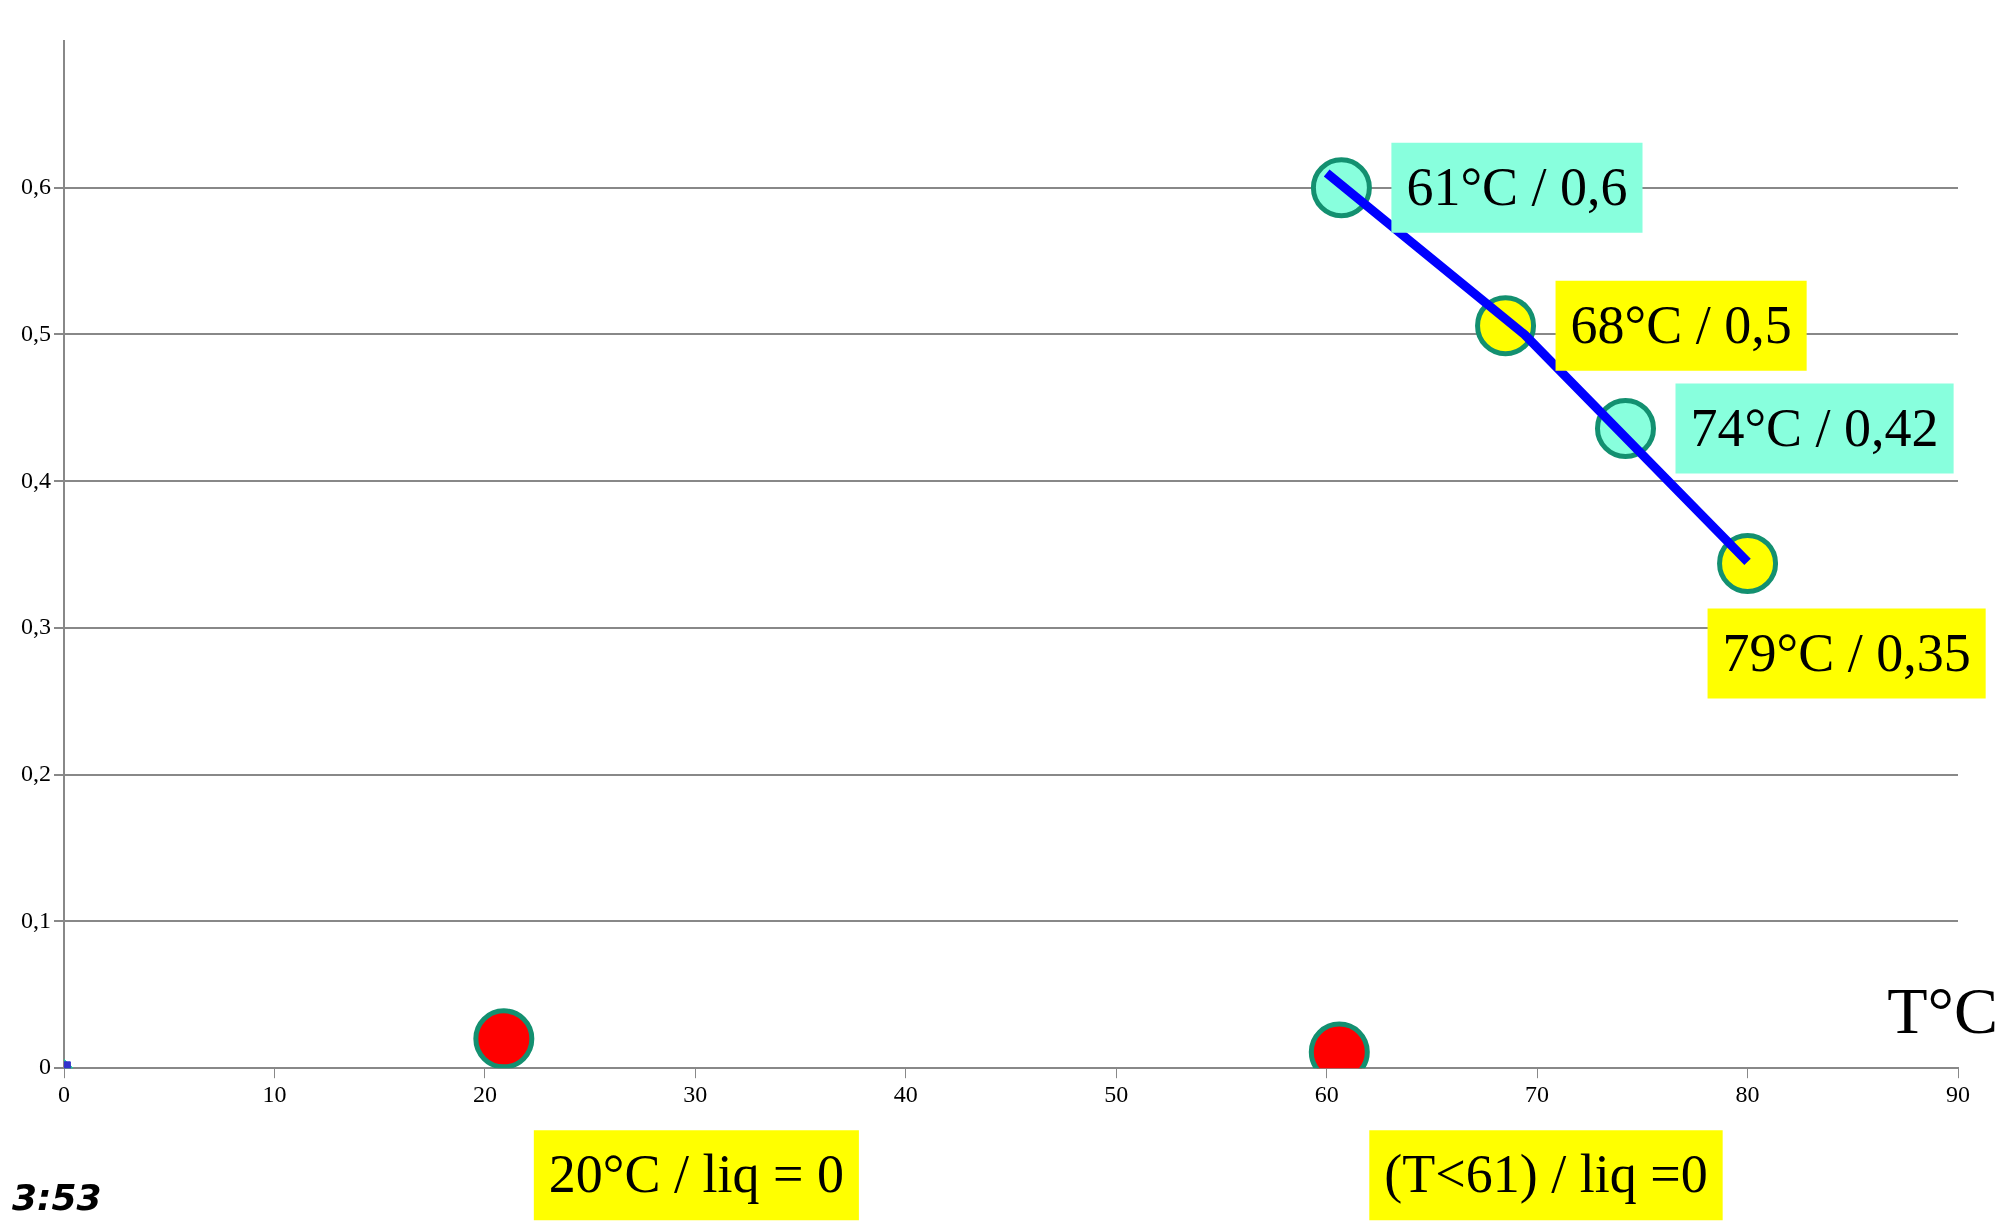 Image resolution: width=2015 pixels, height=1231 pixels. Describe the element at coordinates (695, 1093) in the screenshot. I see `x-tick-label: 30` at that location.